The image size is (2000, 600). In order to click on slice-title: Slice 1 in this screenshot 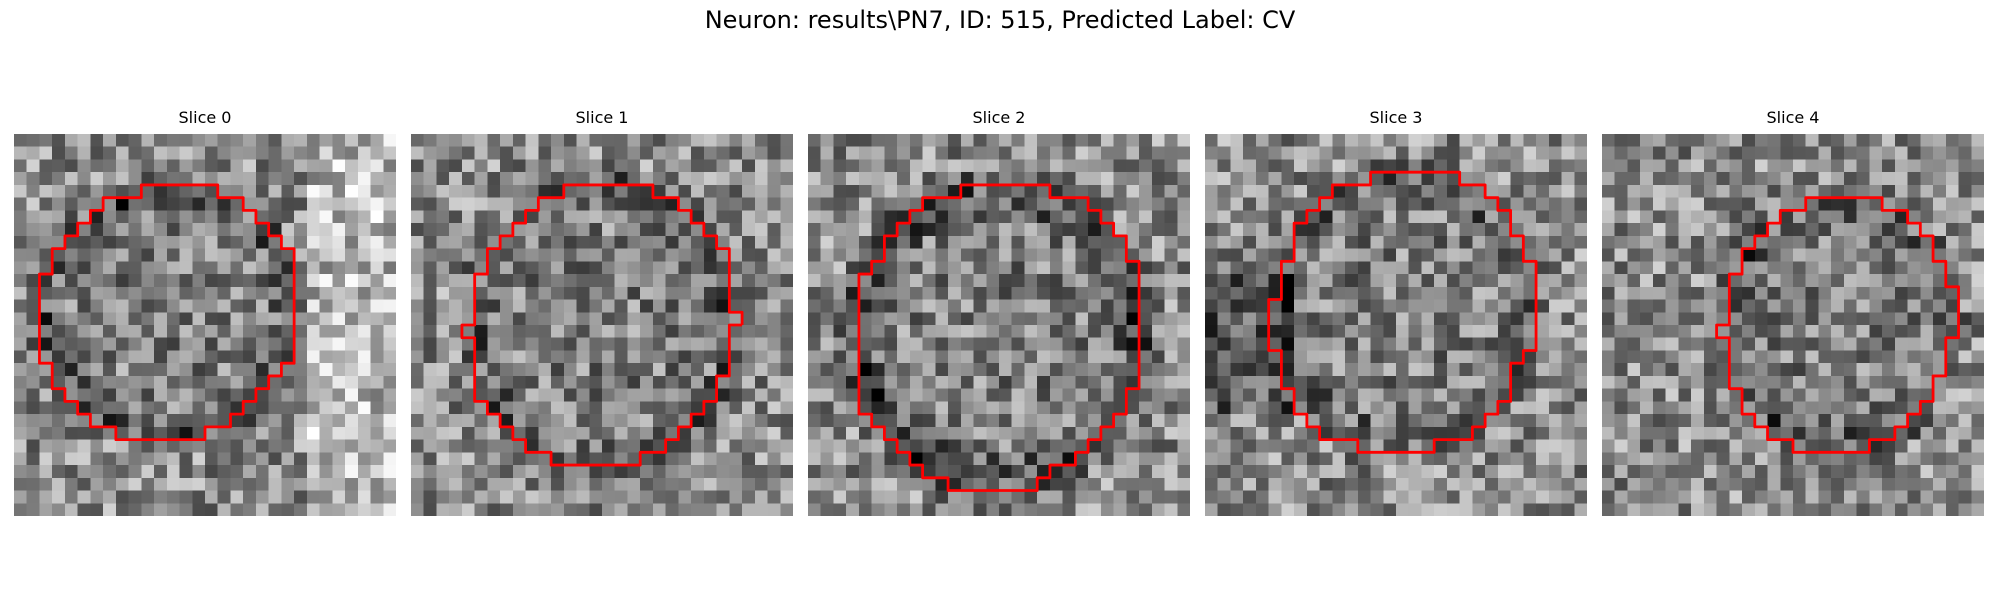, I will do `click(602, 117)`.